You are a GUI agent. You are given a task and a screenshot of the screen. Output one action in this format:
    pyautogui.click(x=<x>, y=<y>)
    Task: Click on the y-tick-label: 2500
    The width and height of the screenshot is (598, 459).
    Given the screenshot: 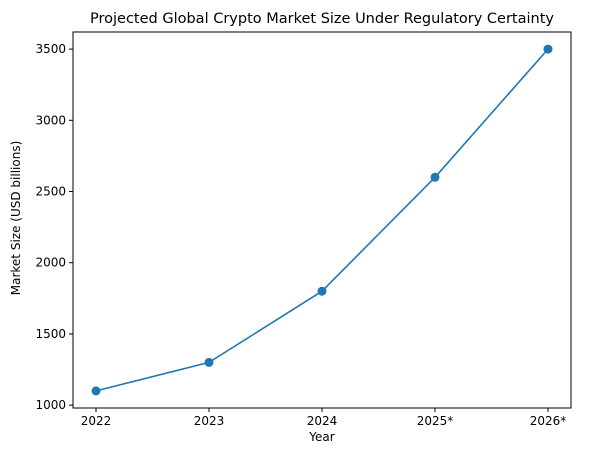 What is the action you would take?
    pyautogui.click(x=50, y=192)
    